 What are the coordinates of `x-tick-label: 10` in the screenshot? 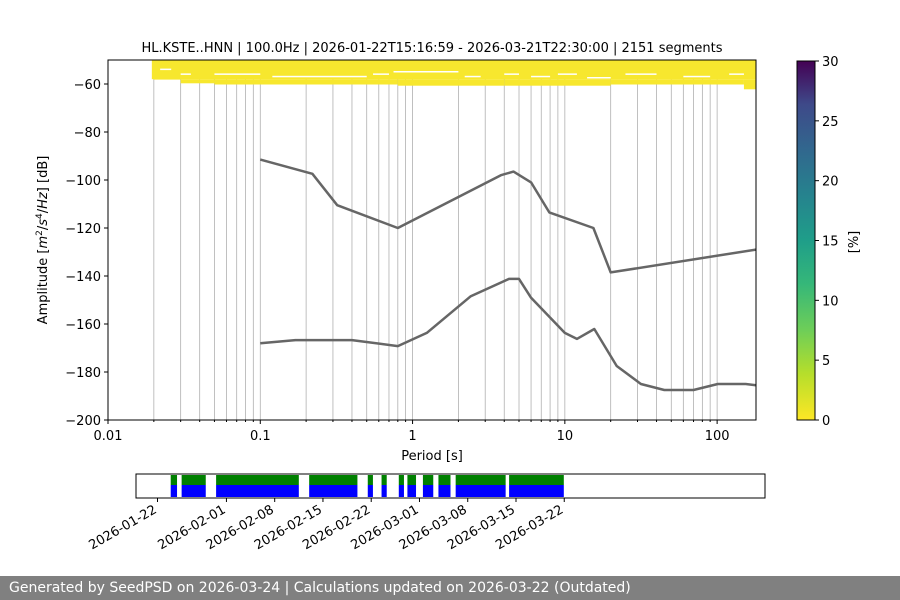 It's located at (565, 436).